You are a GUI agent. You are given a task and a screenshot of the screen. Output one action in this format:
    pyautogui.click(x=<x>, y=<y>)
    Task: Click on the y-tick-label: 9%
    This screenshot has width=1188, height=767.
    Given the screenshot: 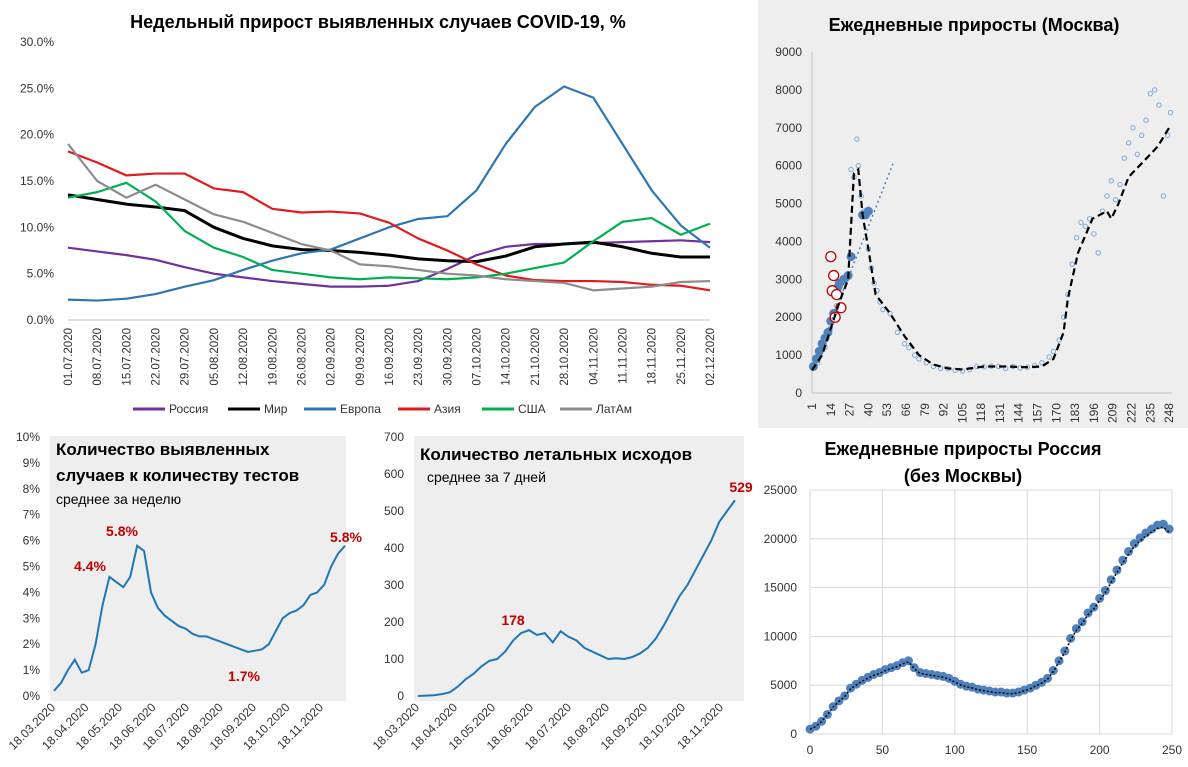 What is the action you would take?
    pyautogui.click(x=32, y=463)
    